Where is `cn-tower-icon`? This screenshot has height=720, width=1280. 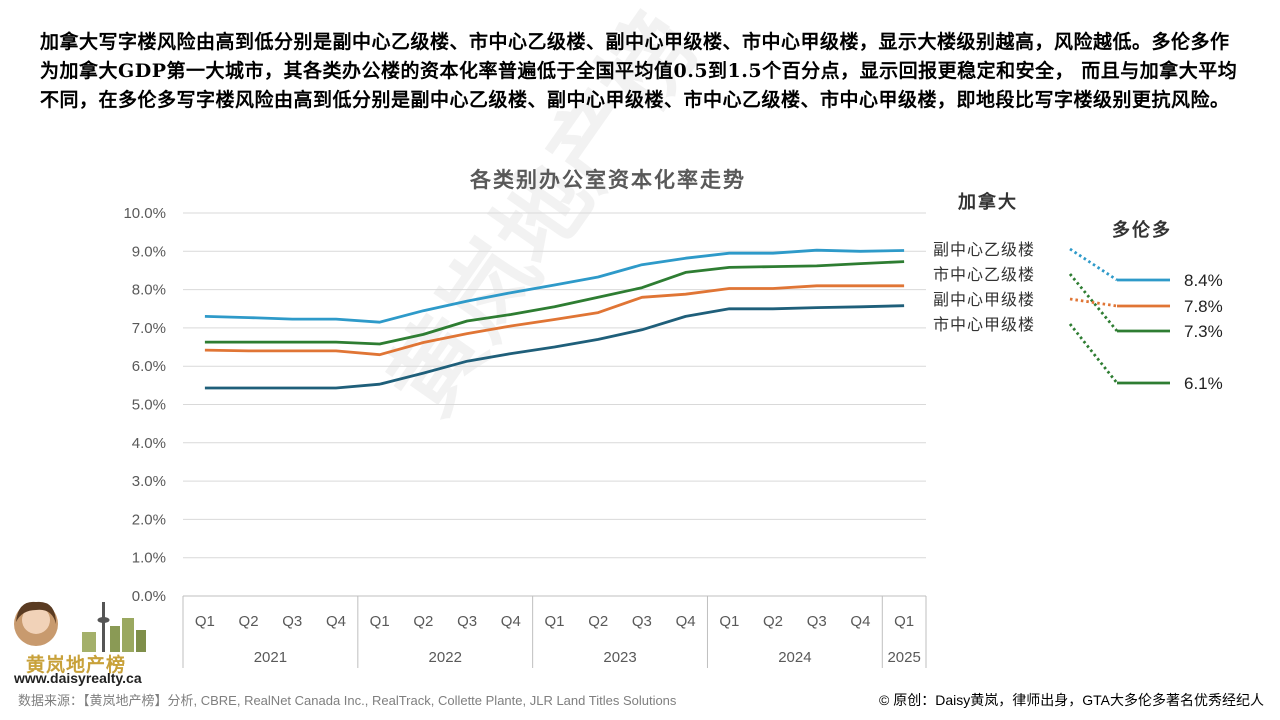 cn-tower-icon is located at coordinates (103, 627).